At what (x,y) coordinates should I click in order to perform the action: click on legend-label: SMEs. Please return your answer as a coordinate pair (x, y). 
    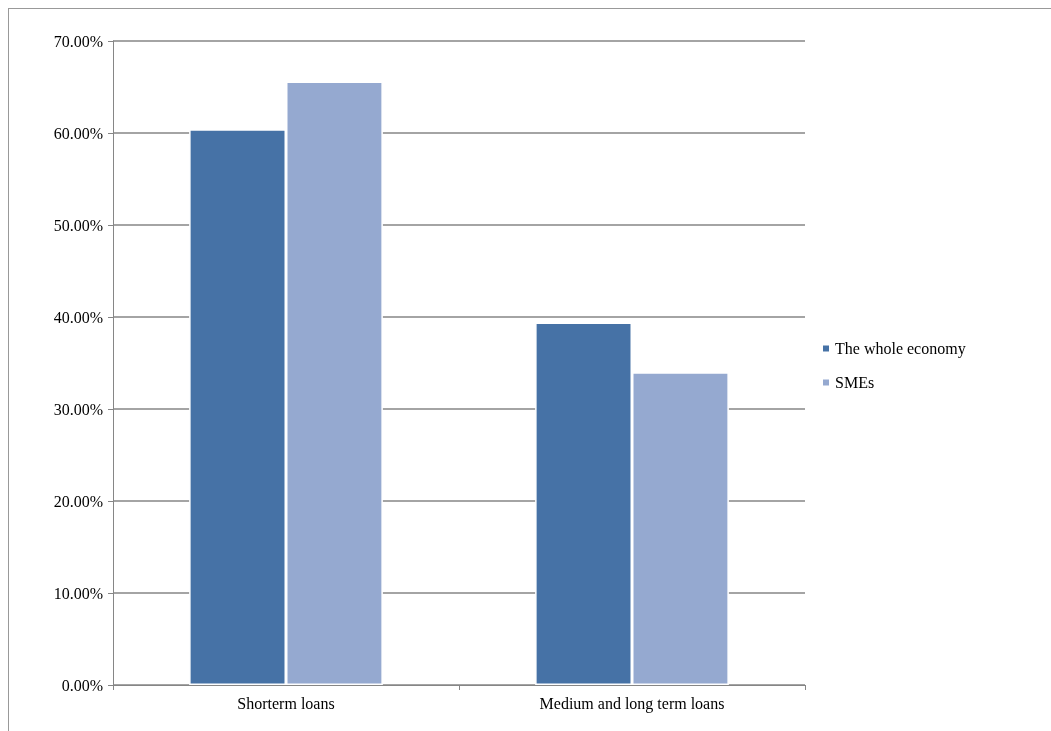
    Looking at the image, I should click on (855, 382).